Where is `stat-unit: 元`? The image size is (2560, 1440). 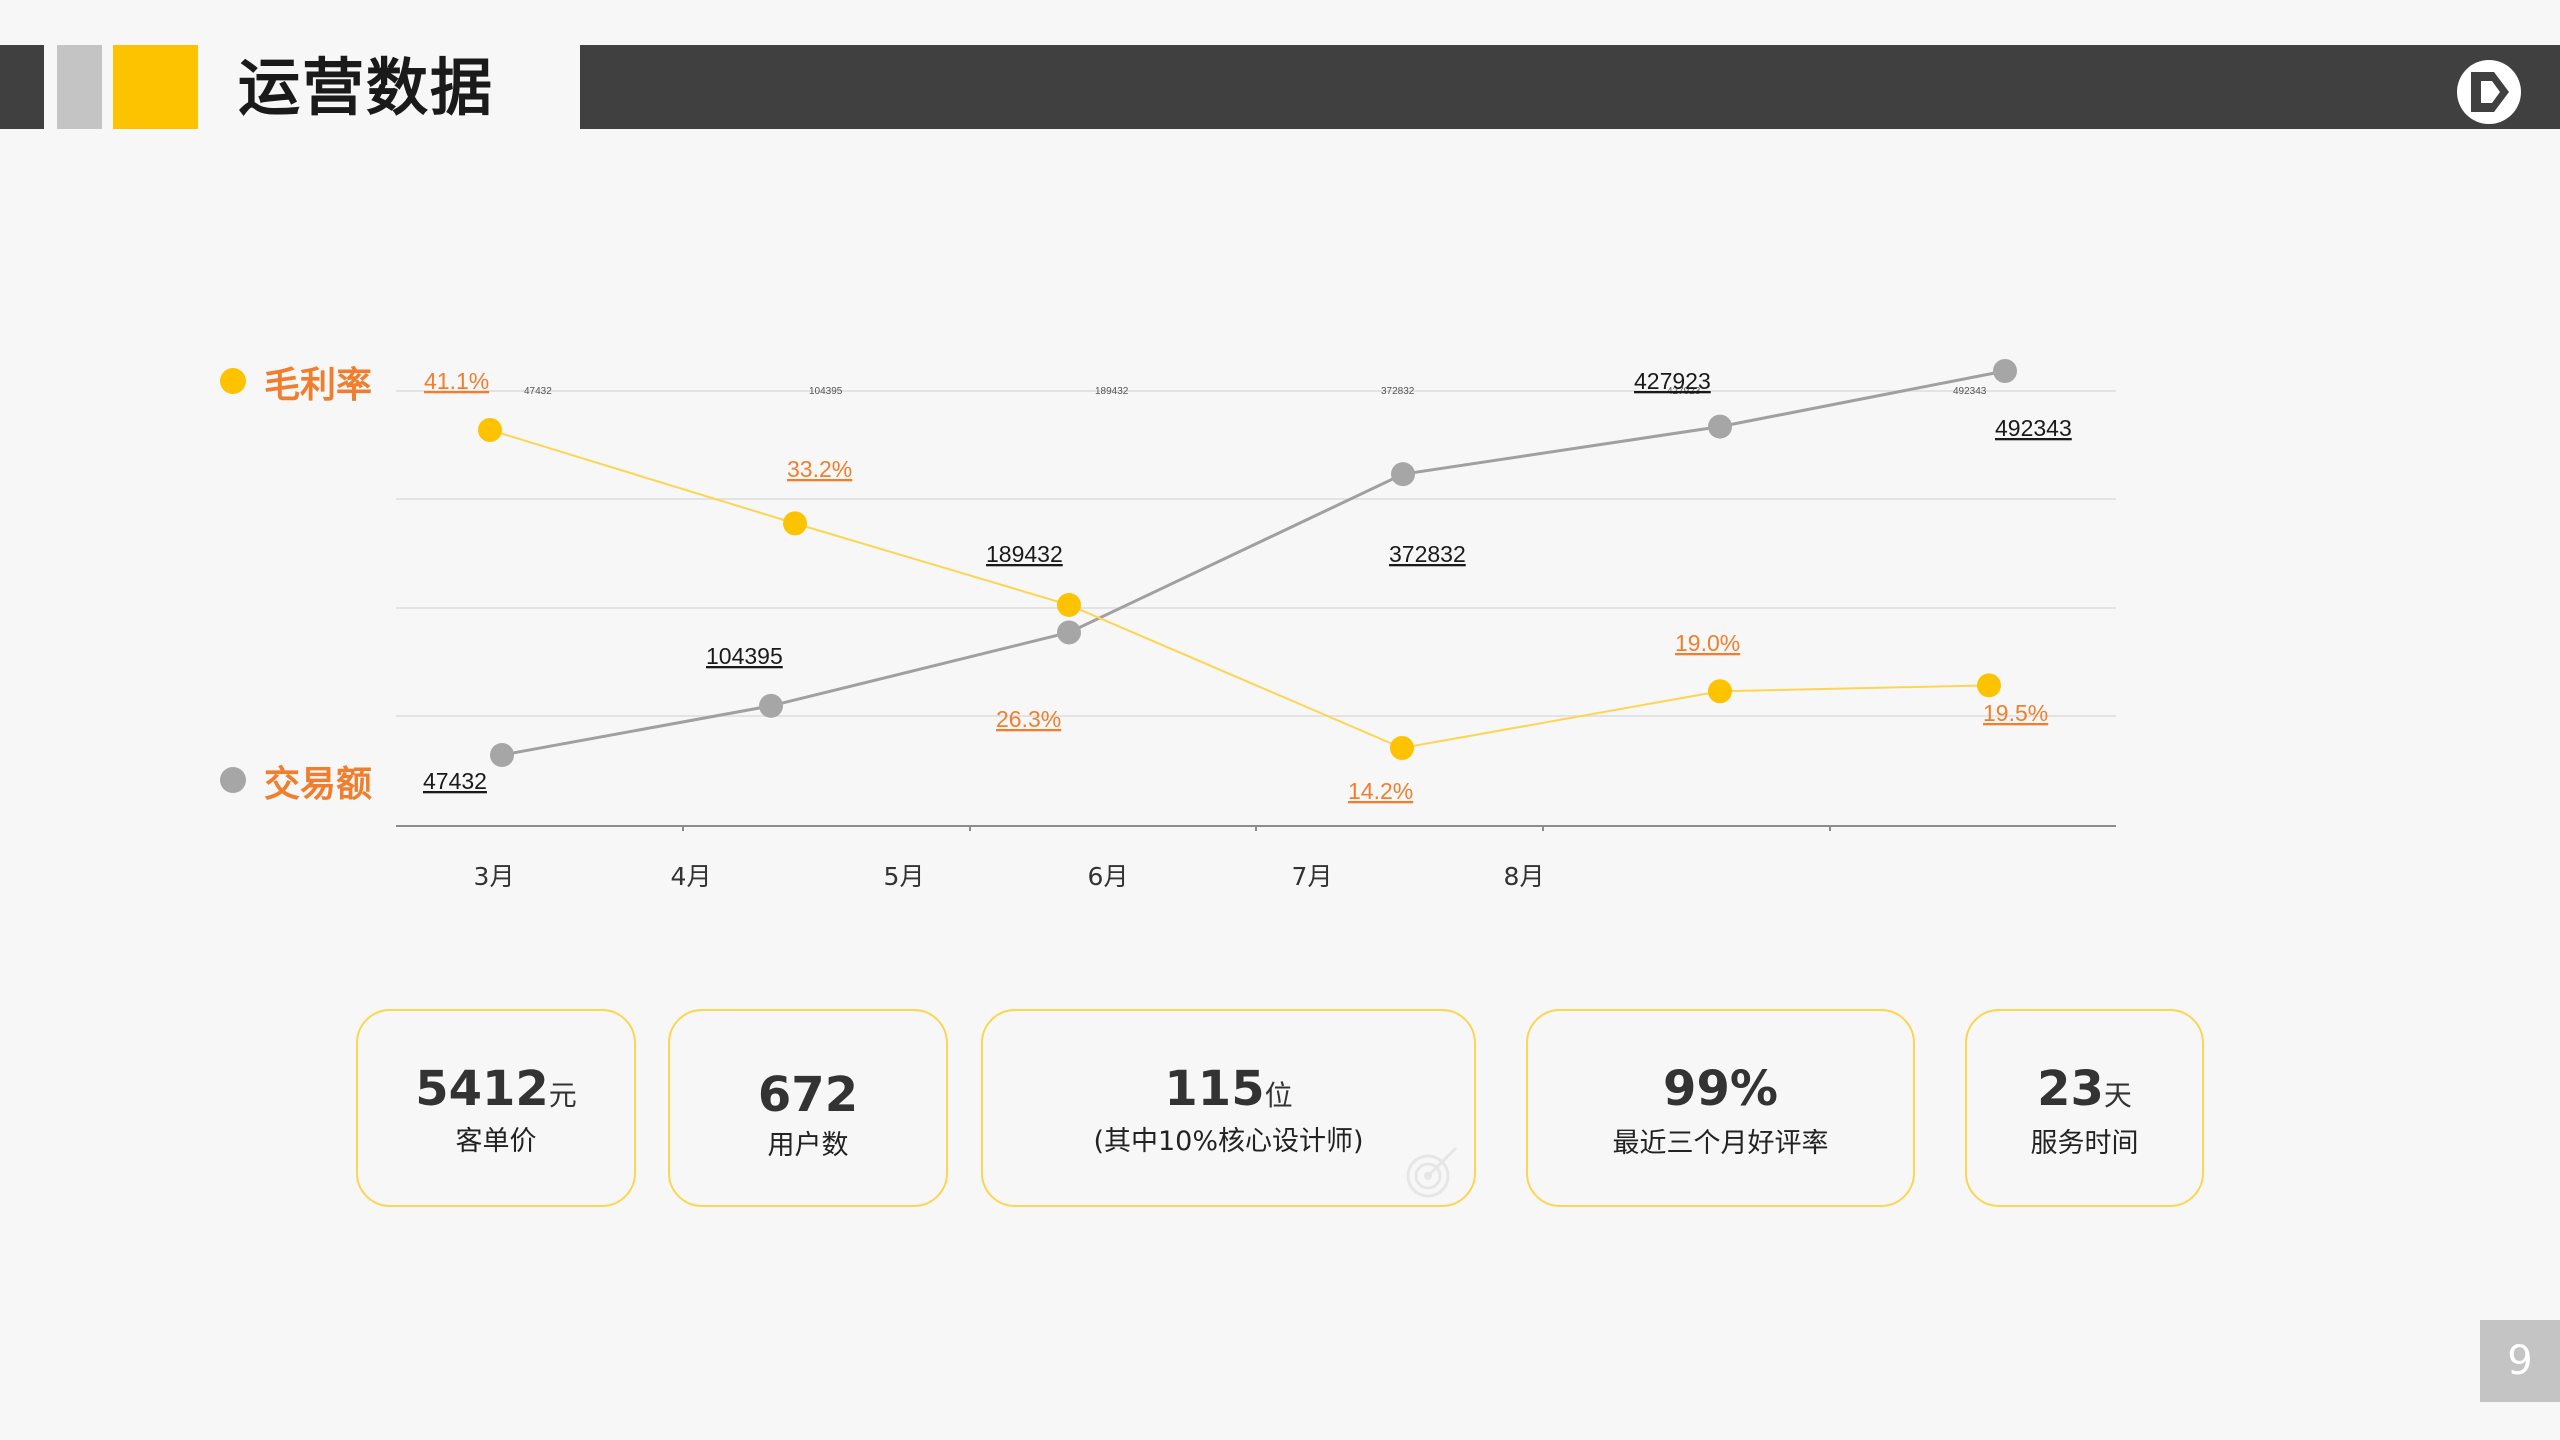 stat-unit: 元 is located at coordinates (562, 1095).